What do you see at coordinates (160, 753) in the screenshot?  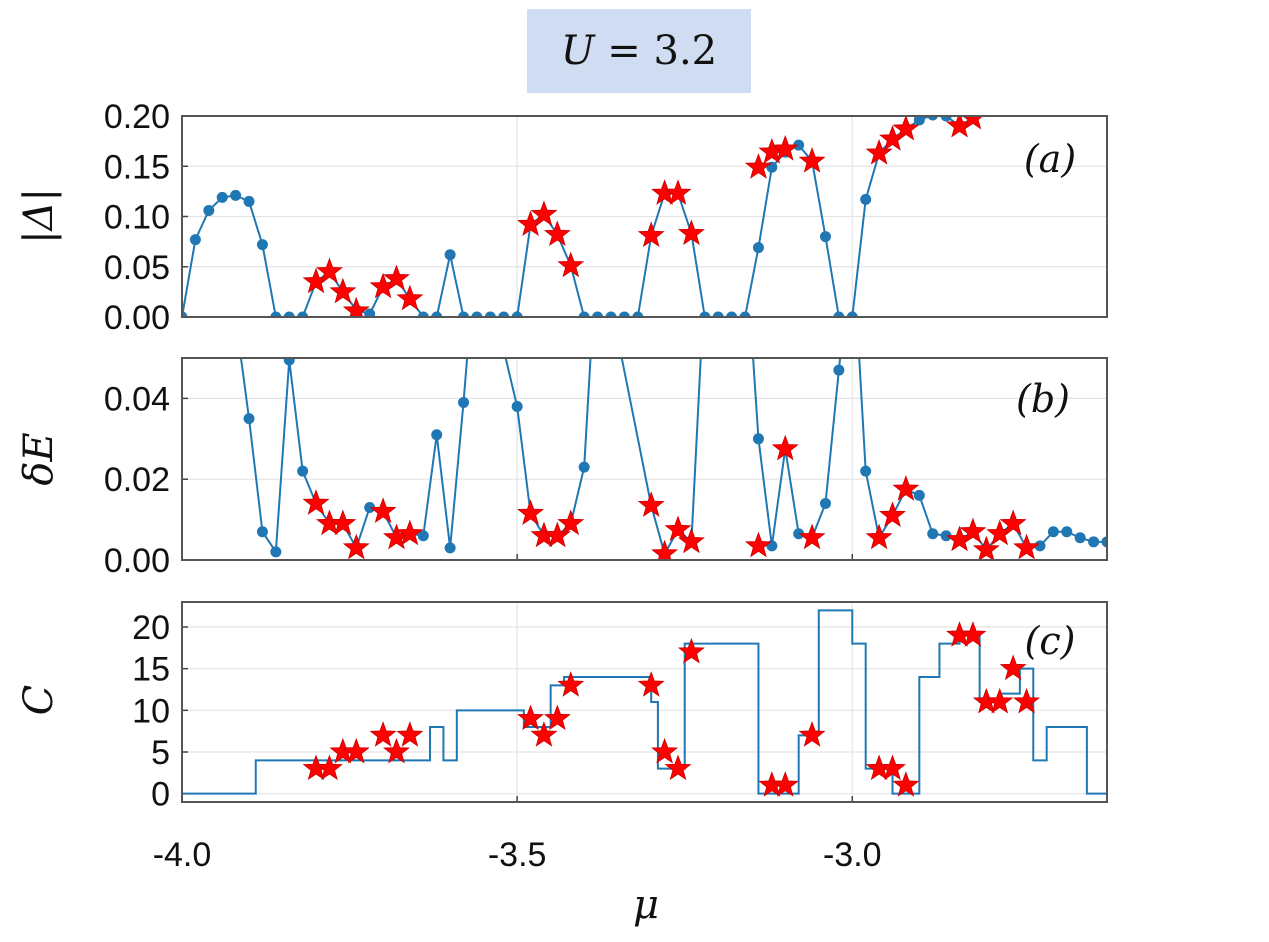 I see `y-tick-label: 5` at bounding box center [160, 753].